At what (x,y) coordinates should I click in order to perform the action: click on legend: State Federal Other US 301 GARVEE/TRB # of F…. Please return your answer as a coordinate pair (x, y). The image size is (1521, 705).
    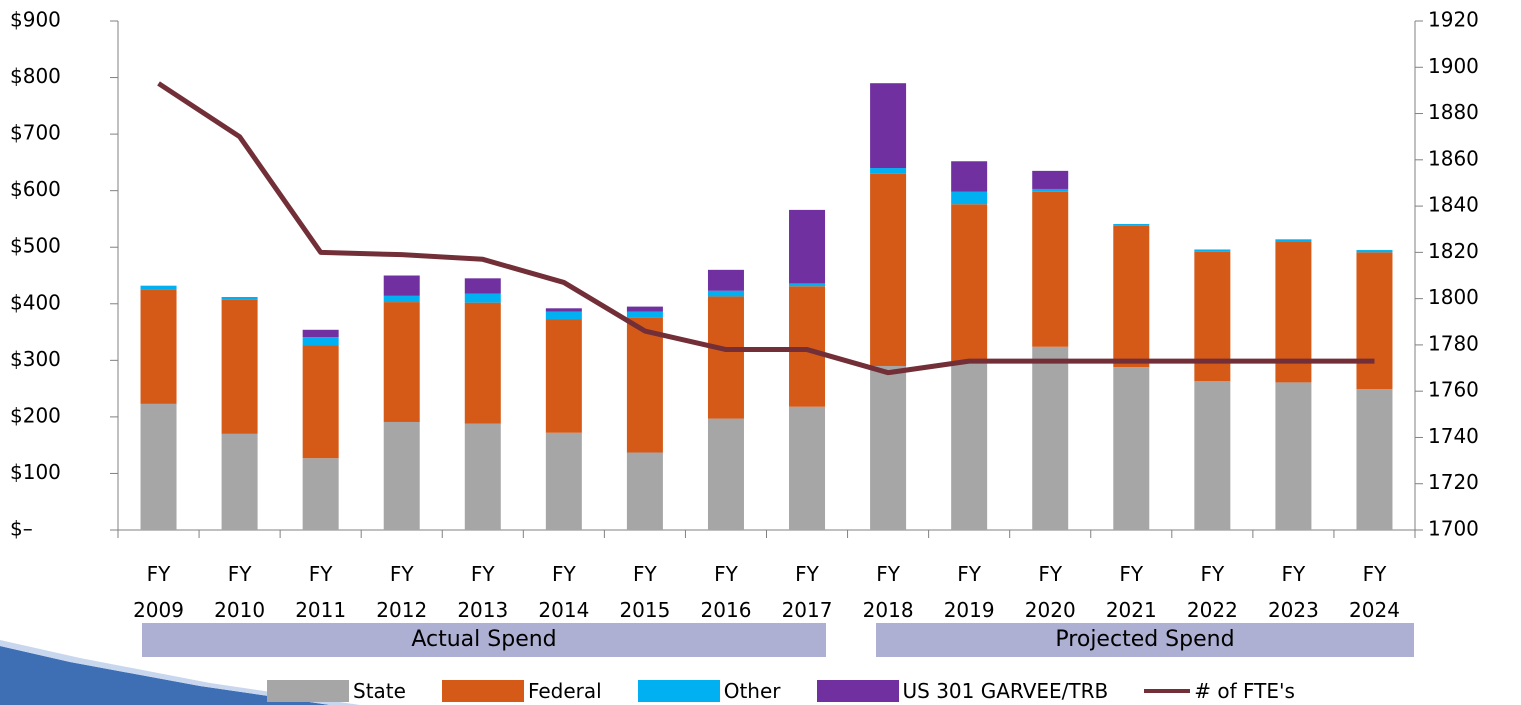
    Looking at the image, I should click on (799, 691).